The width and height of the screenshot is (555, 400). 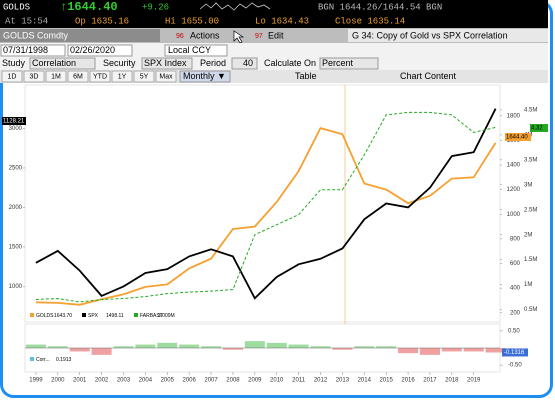 What do you see at coordinates (290, 63) in the screenshot?
I see `calculate-label: Calculate On` at bounding box center [290, 63].